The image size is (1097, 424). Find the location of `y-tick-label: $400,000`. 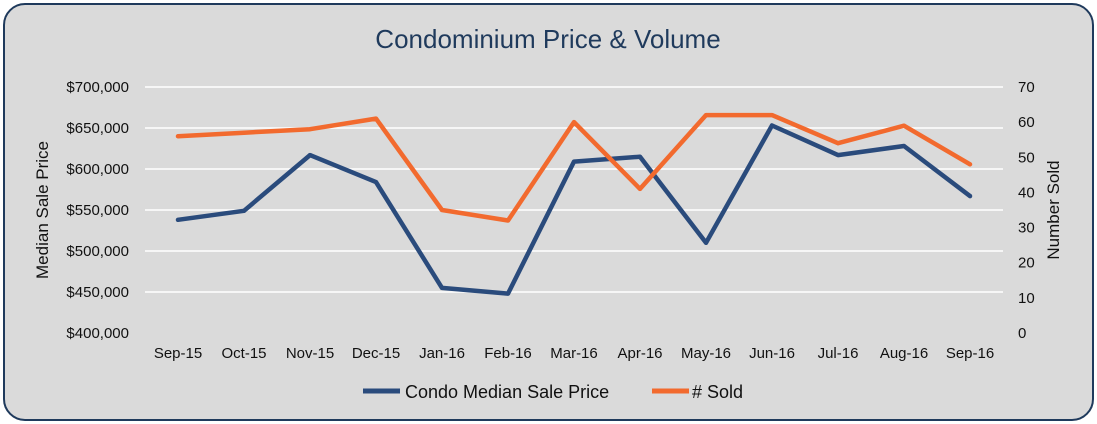

y-tick-label: $400,000 is located at coordinates (97, 333).